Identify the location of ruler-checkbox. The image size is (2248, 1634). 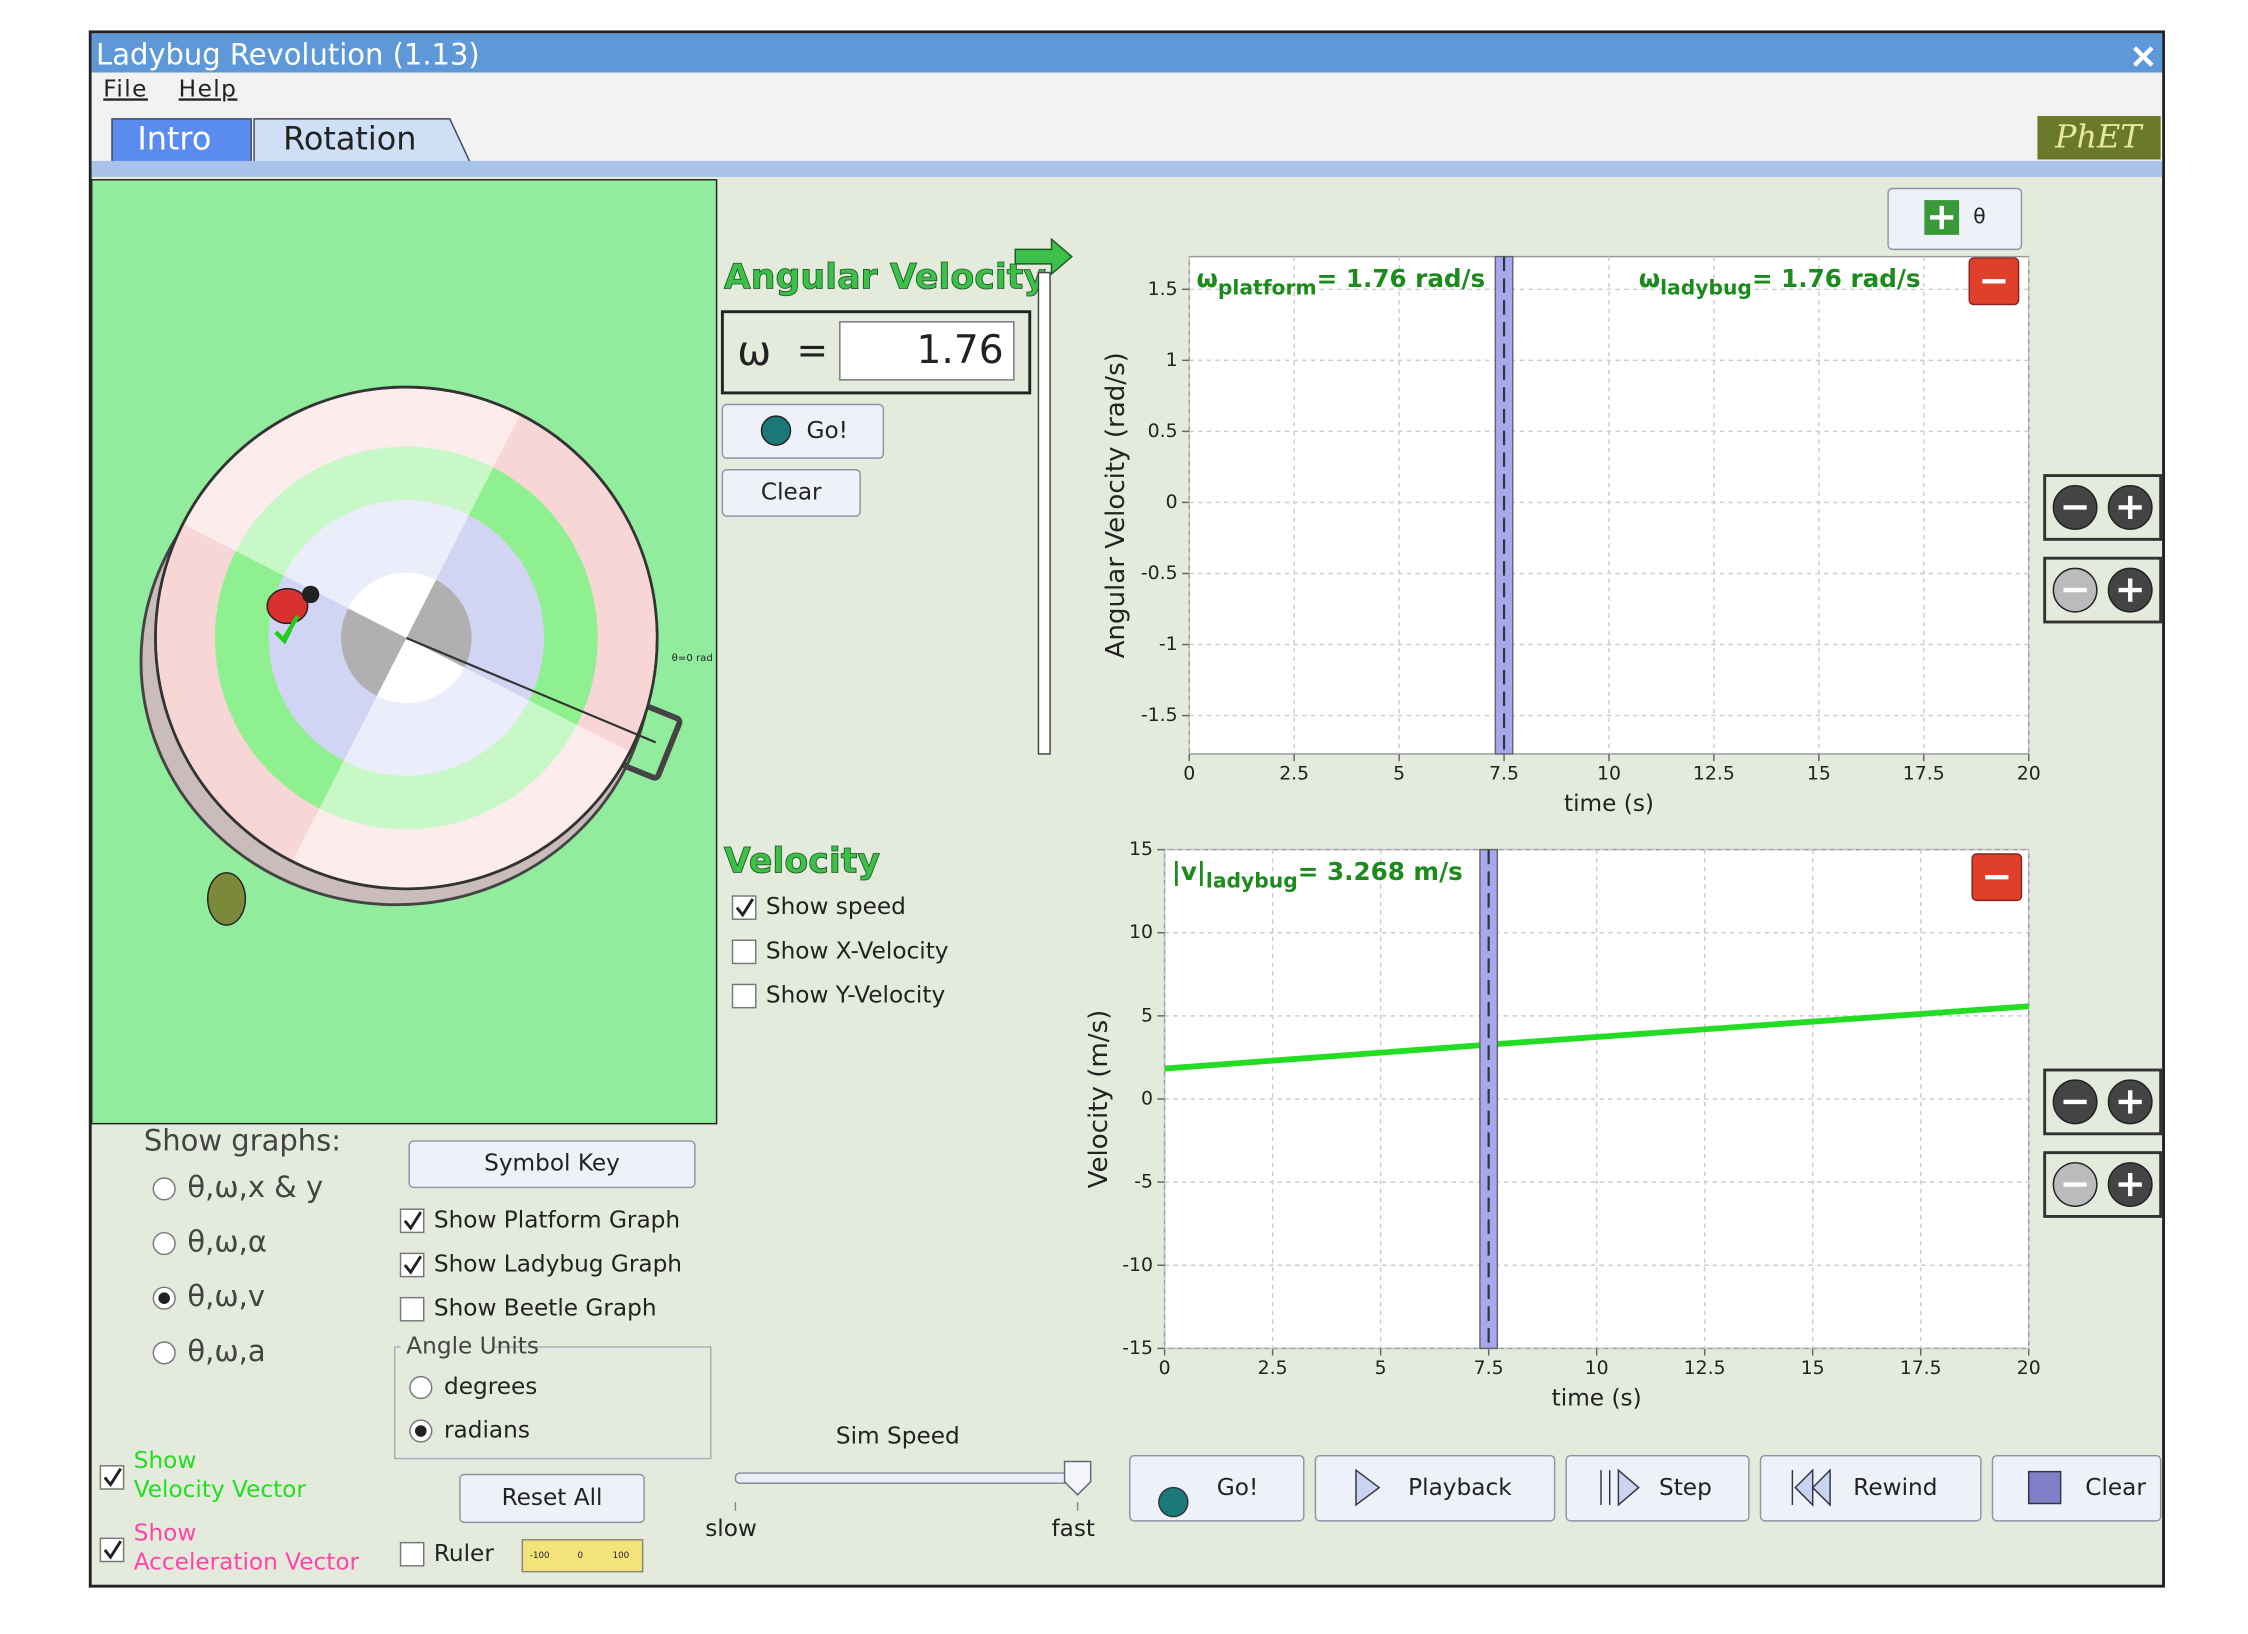
(412, 1554).